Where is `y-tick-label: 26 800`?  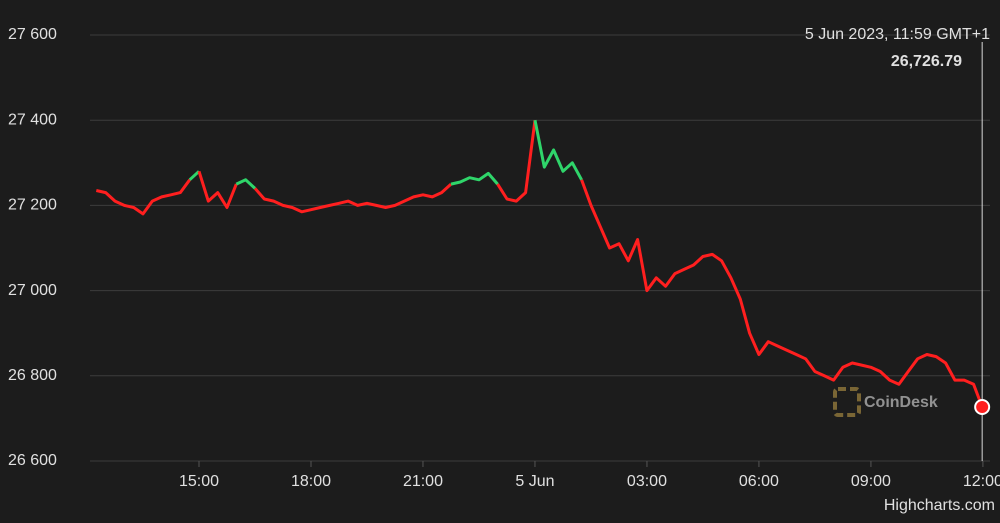
y-tick-label: 26 800 is located at coordinates (32, 375).